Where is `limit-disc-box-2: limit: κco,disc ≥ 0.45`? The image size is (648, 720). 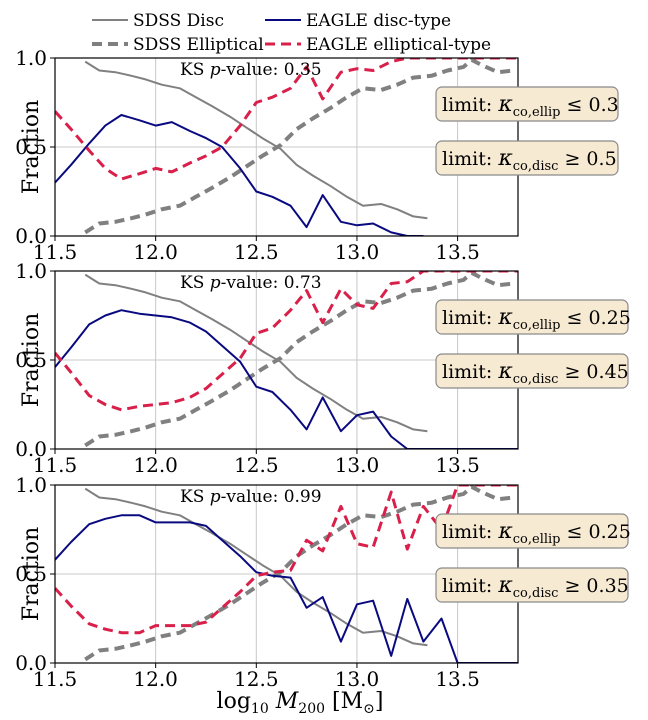
limit-disc-box-2: limit: κco,disc ≥ 0.45 is located at coordinates (532, 371).